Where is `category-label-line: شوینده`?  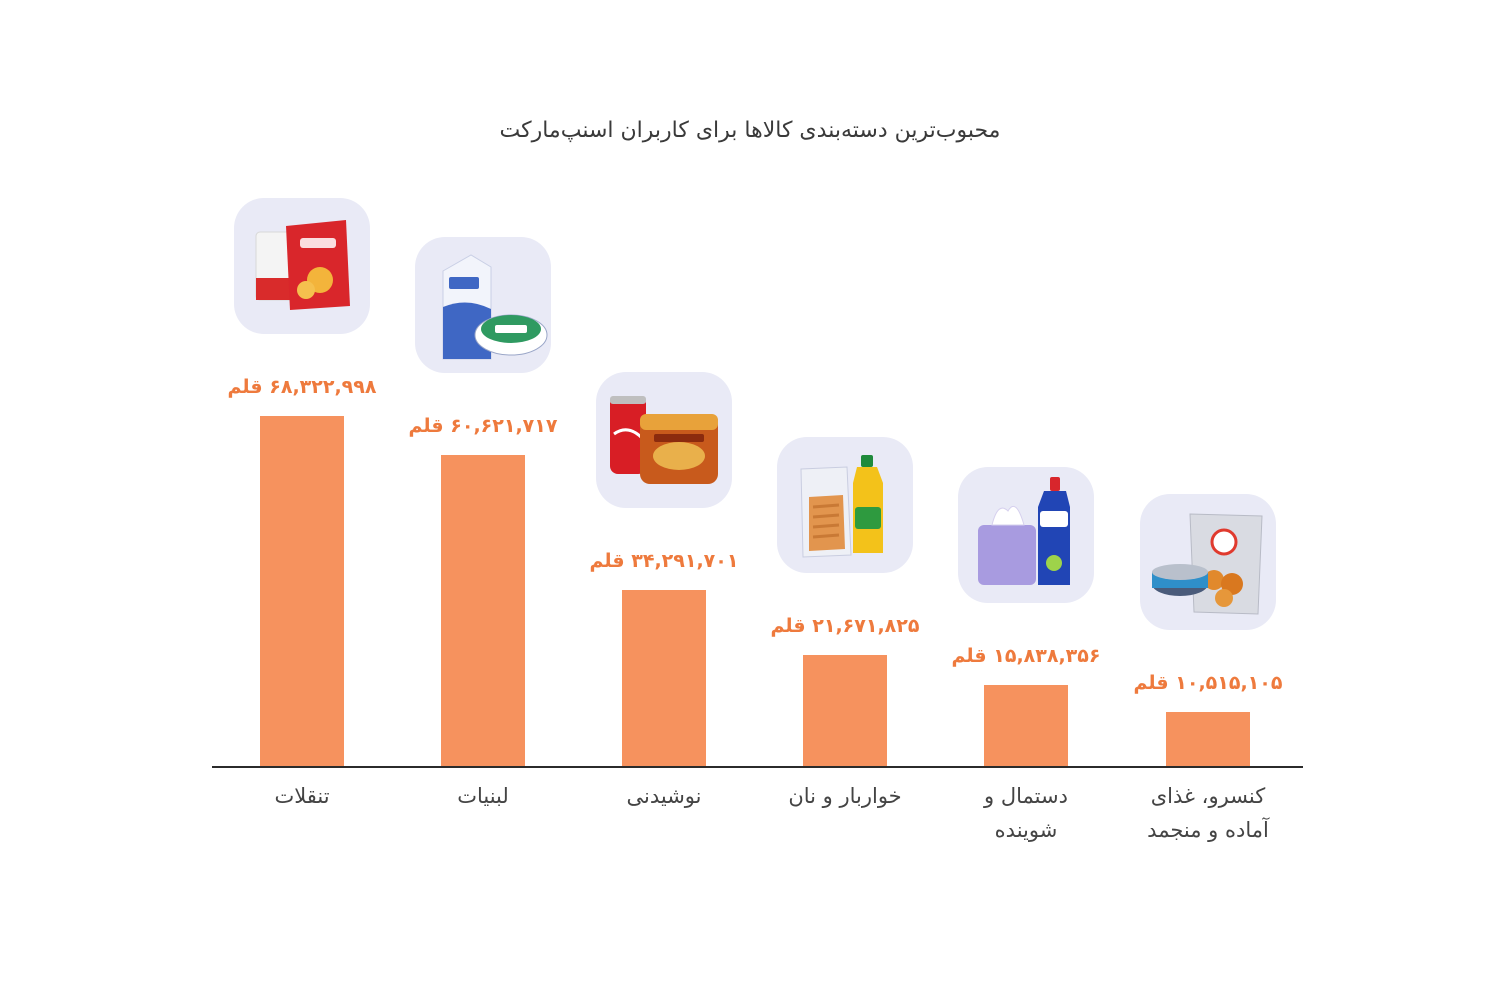 category-label-line: شوینده is located at coordinates (1026, 830).